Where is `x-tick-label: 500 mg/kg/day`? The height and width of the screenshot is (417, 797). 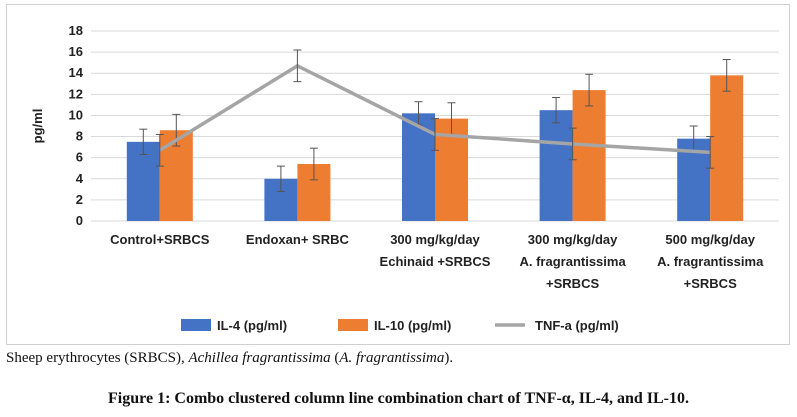
x-tick-label: 500 mg/kg/day is located at coordinates (710, 239).